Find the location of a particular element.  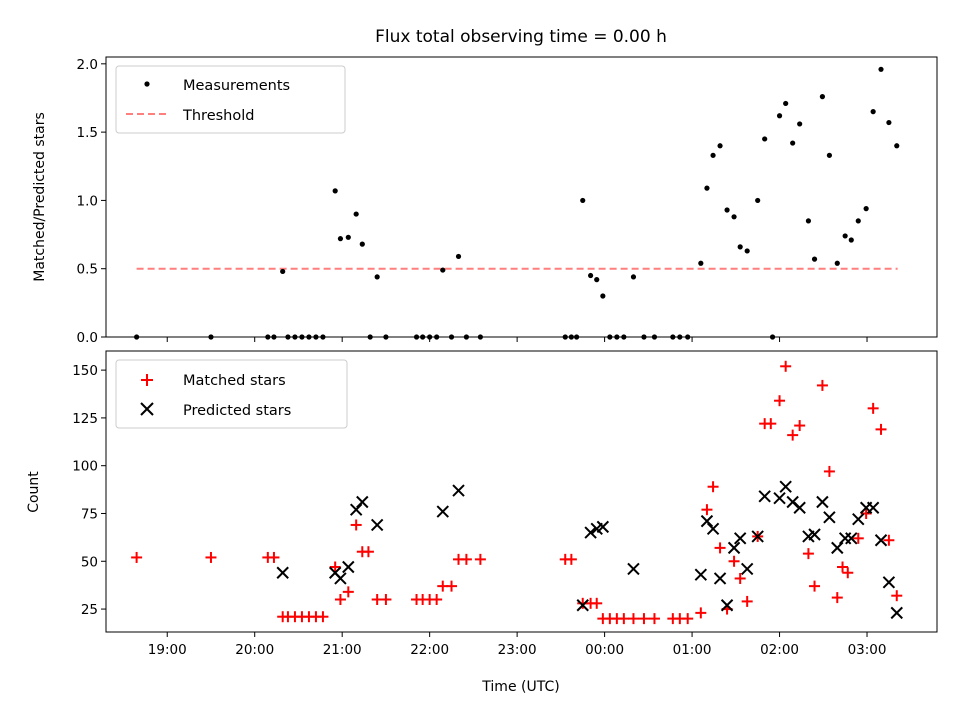

x-tick-label: 03:00 is located at coordinates (867, 650).